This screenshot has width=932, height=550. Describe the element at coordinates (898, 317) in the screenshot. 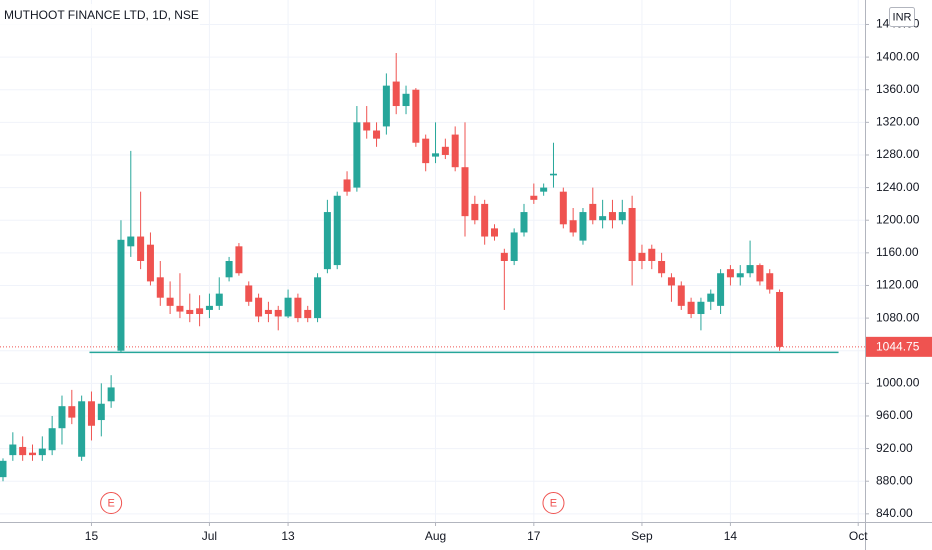

I see `y-tick-label: 1080.00` at that location.